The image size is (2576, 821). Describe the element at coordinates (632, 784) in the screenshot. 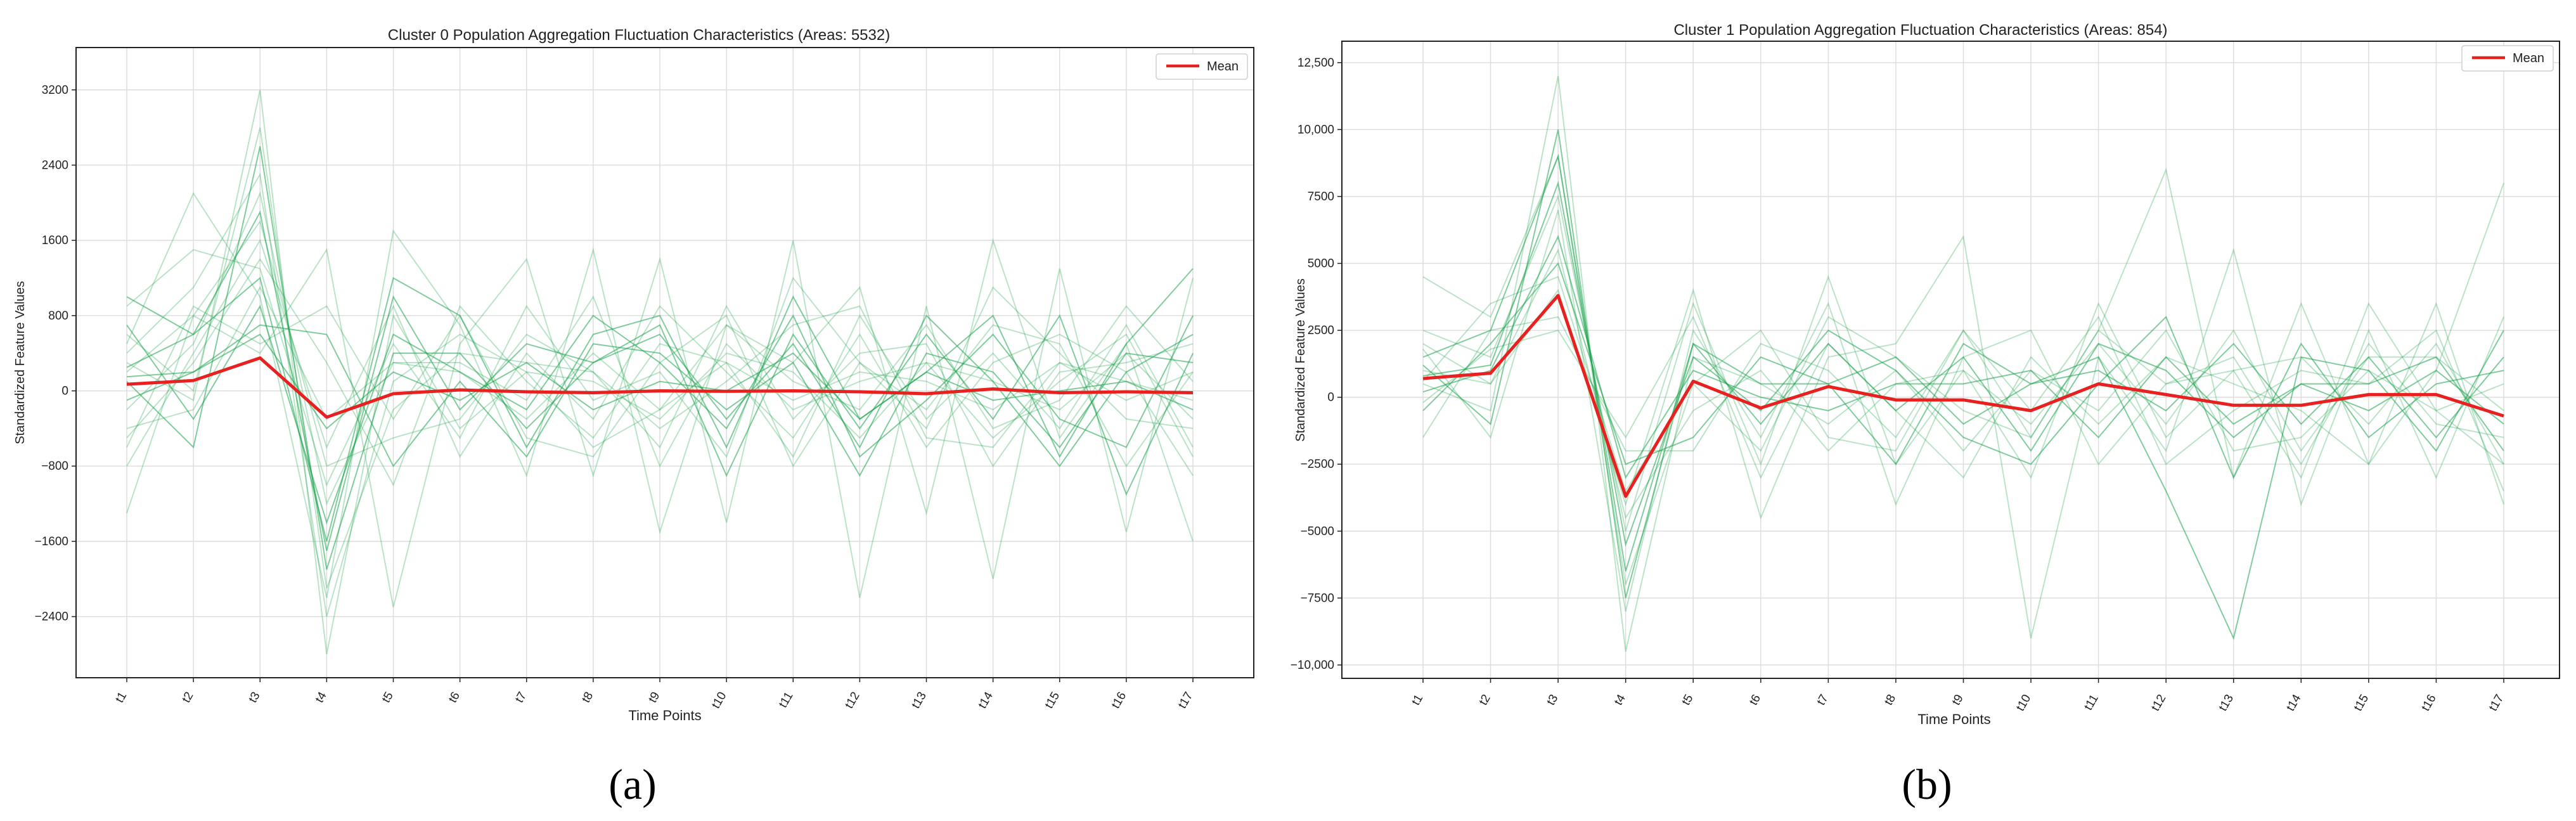

I see `caption-a: (a)` at that location.